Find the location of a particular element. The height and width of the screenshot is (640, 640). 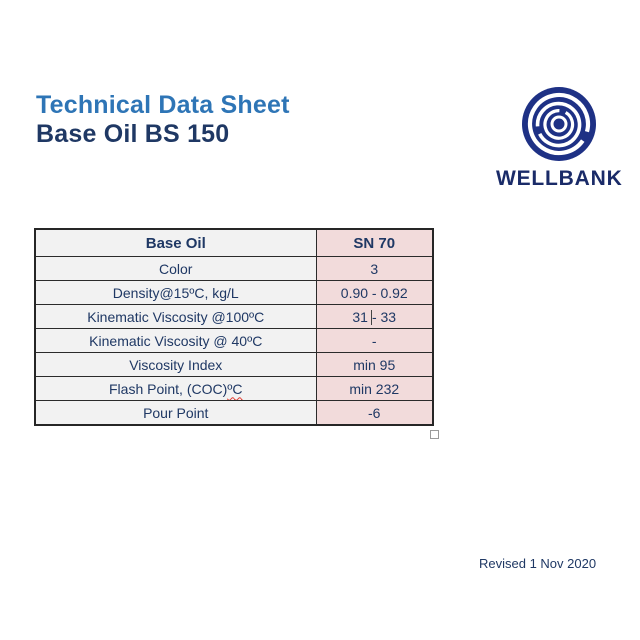

value-header-cell: SN 70 is located at coordinates (374, 242).